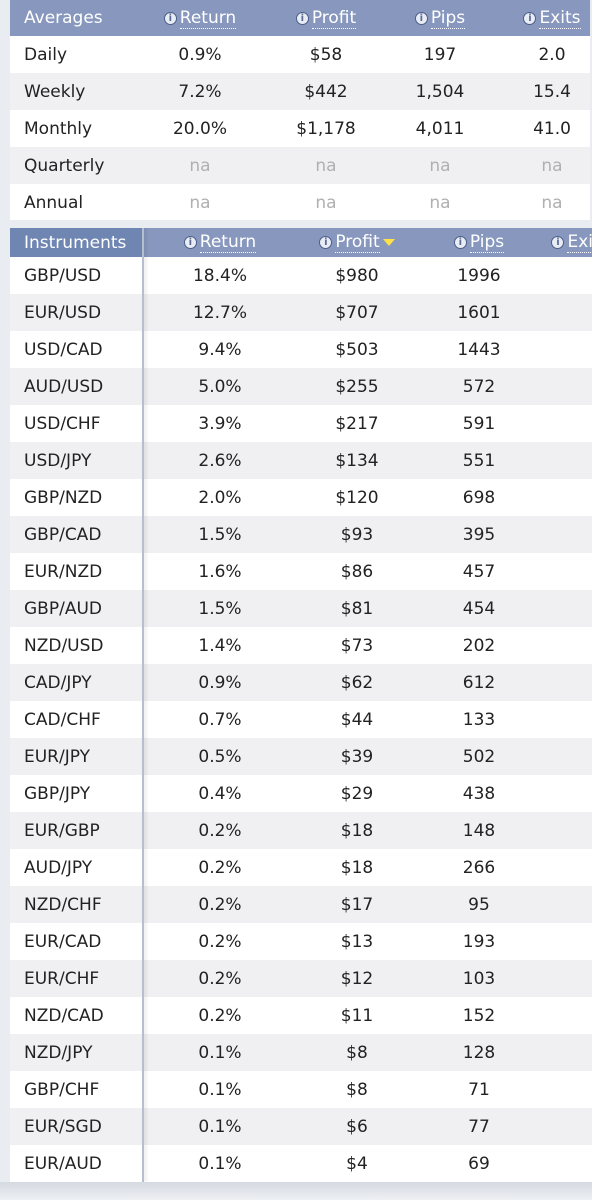 This screenshot has height=1200, width=592. I want to click on row-label: NZD/JPY, so click(58, 1052).